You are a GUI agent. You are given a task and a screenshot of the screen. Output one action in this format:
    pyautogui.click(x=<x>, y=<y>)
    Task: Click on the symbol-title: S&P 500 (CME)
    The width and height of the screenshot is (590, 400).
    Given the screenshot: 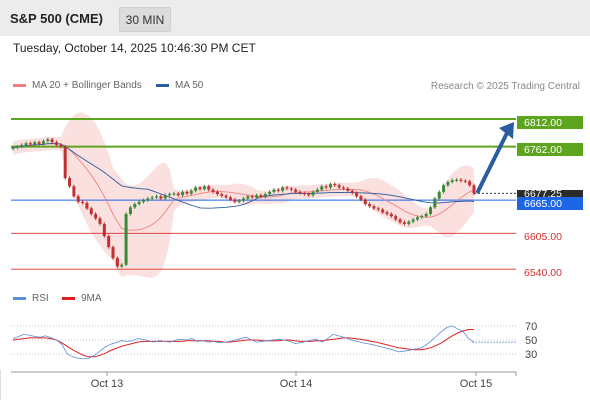 What is the action you would take?
    pyautogui.click(x=56, y=18)
    